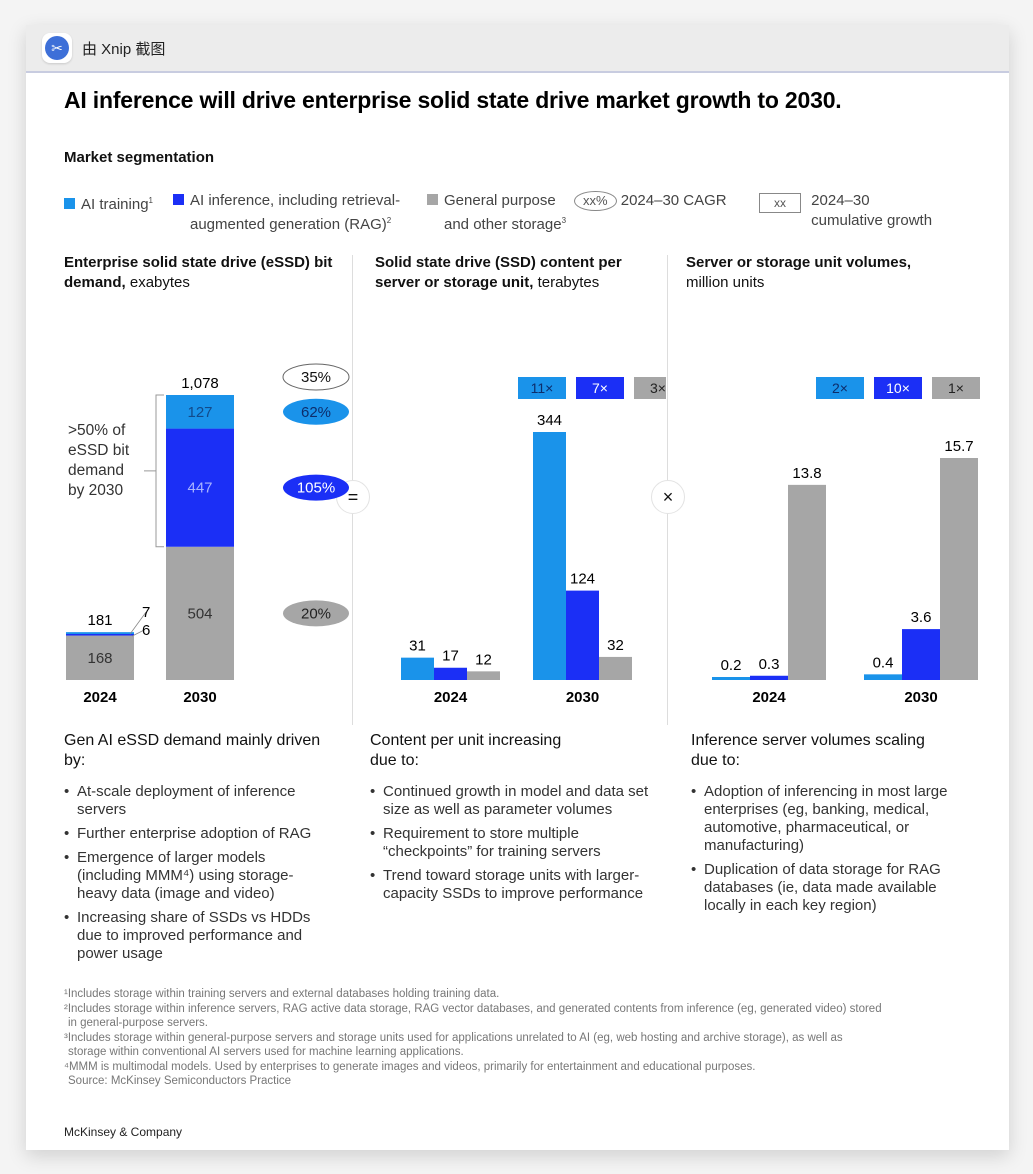 The height and width of the screenshot is (1174, 1033). What do you see at coordinates (595, 201) in the screenshot?
I see `cagr-oval-symbol: xx%` at bounding box center [595, 201].